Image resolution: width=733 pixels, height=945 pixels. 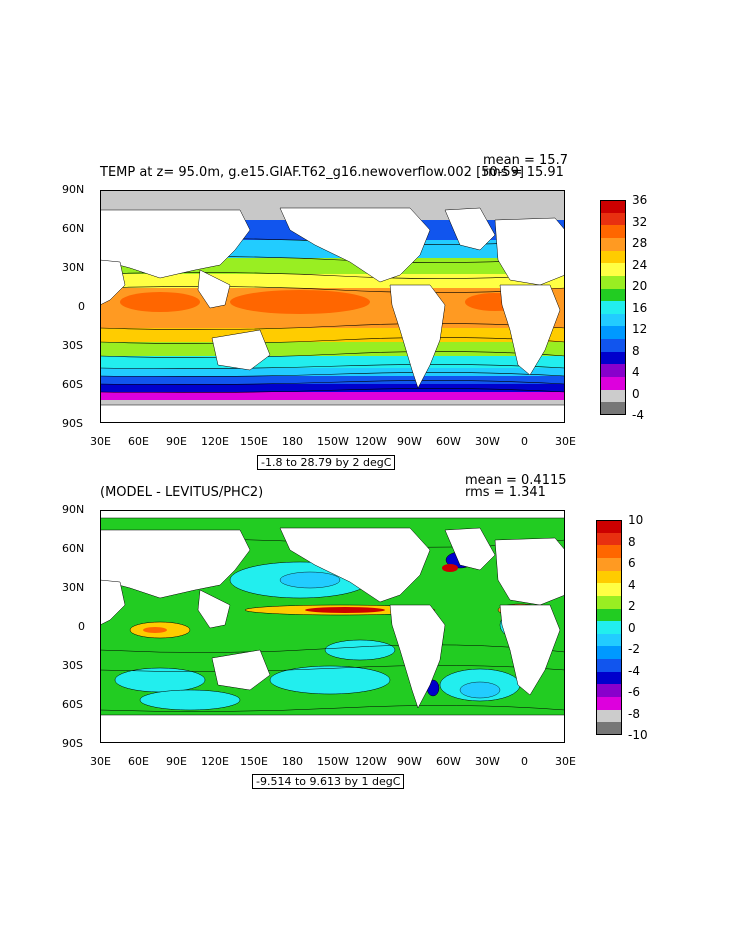 I want to click on colorbar-label: 12, so click(x=640, y=329).